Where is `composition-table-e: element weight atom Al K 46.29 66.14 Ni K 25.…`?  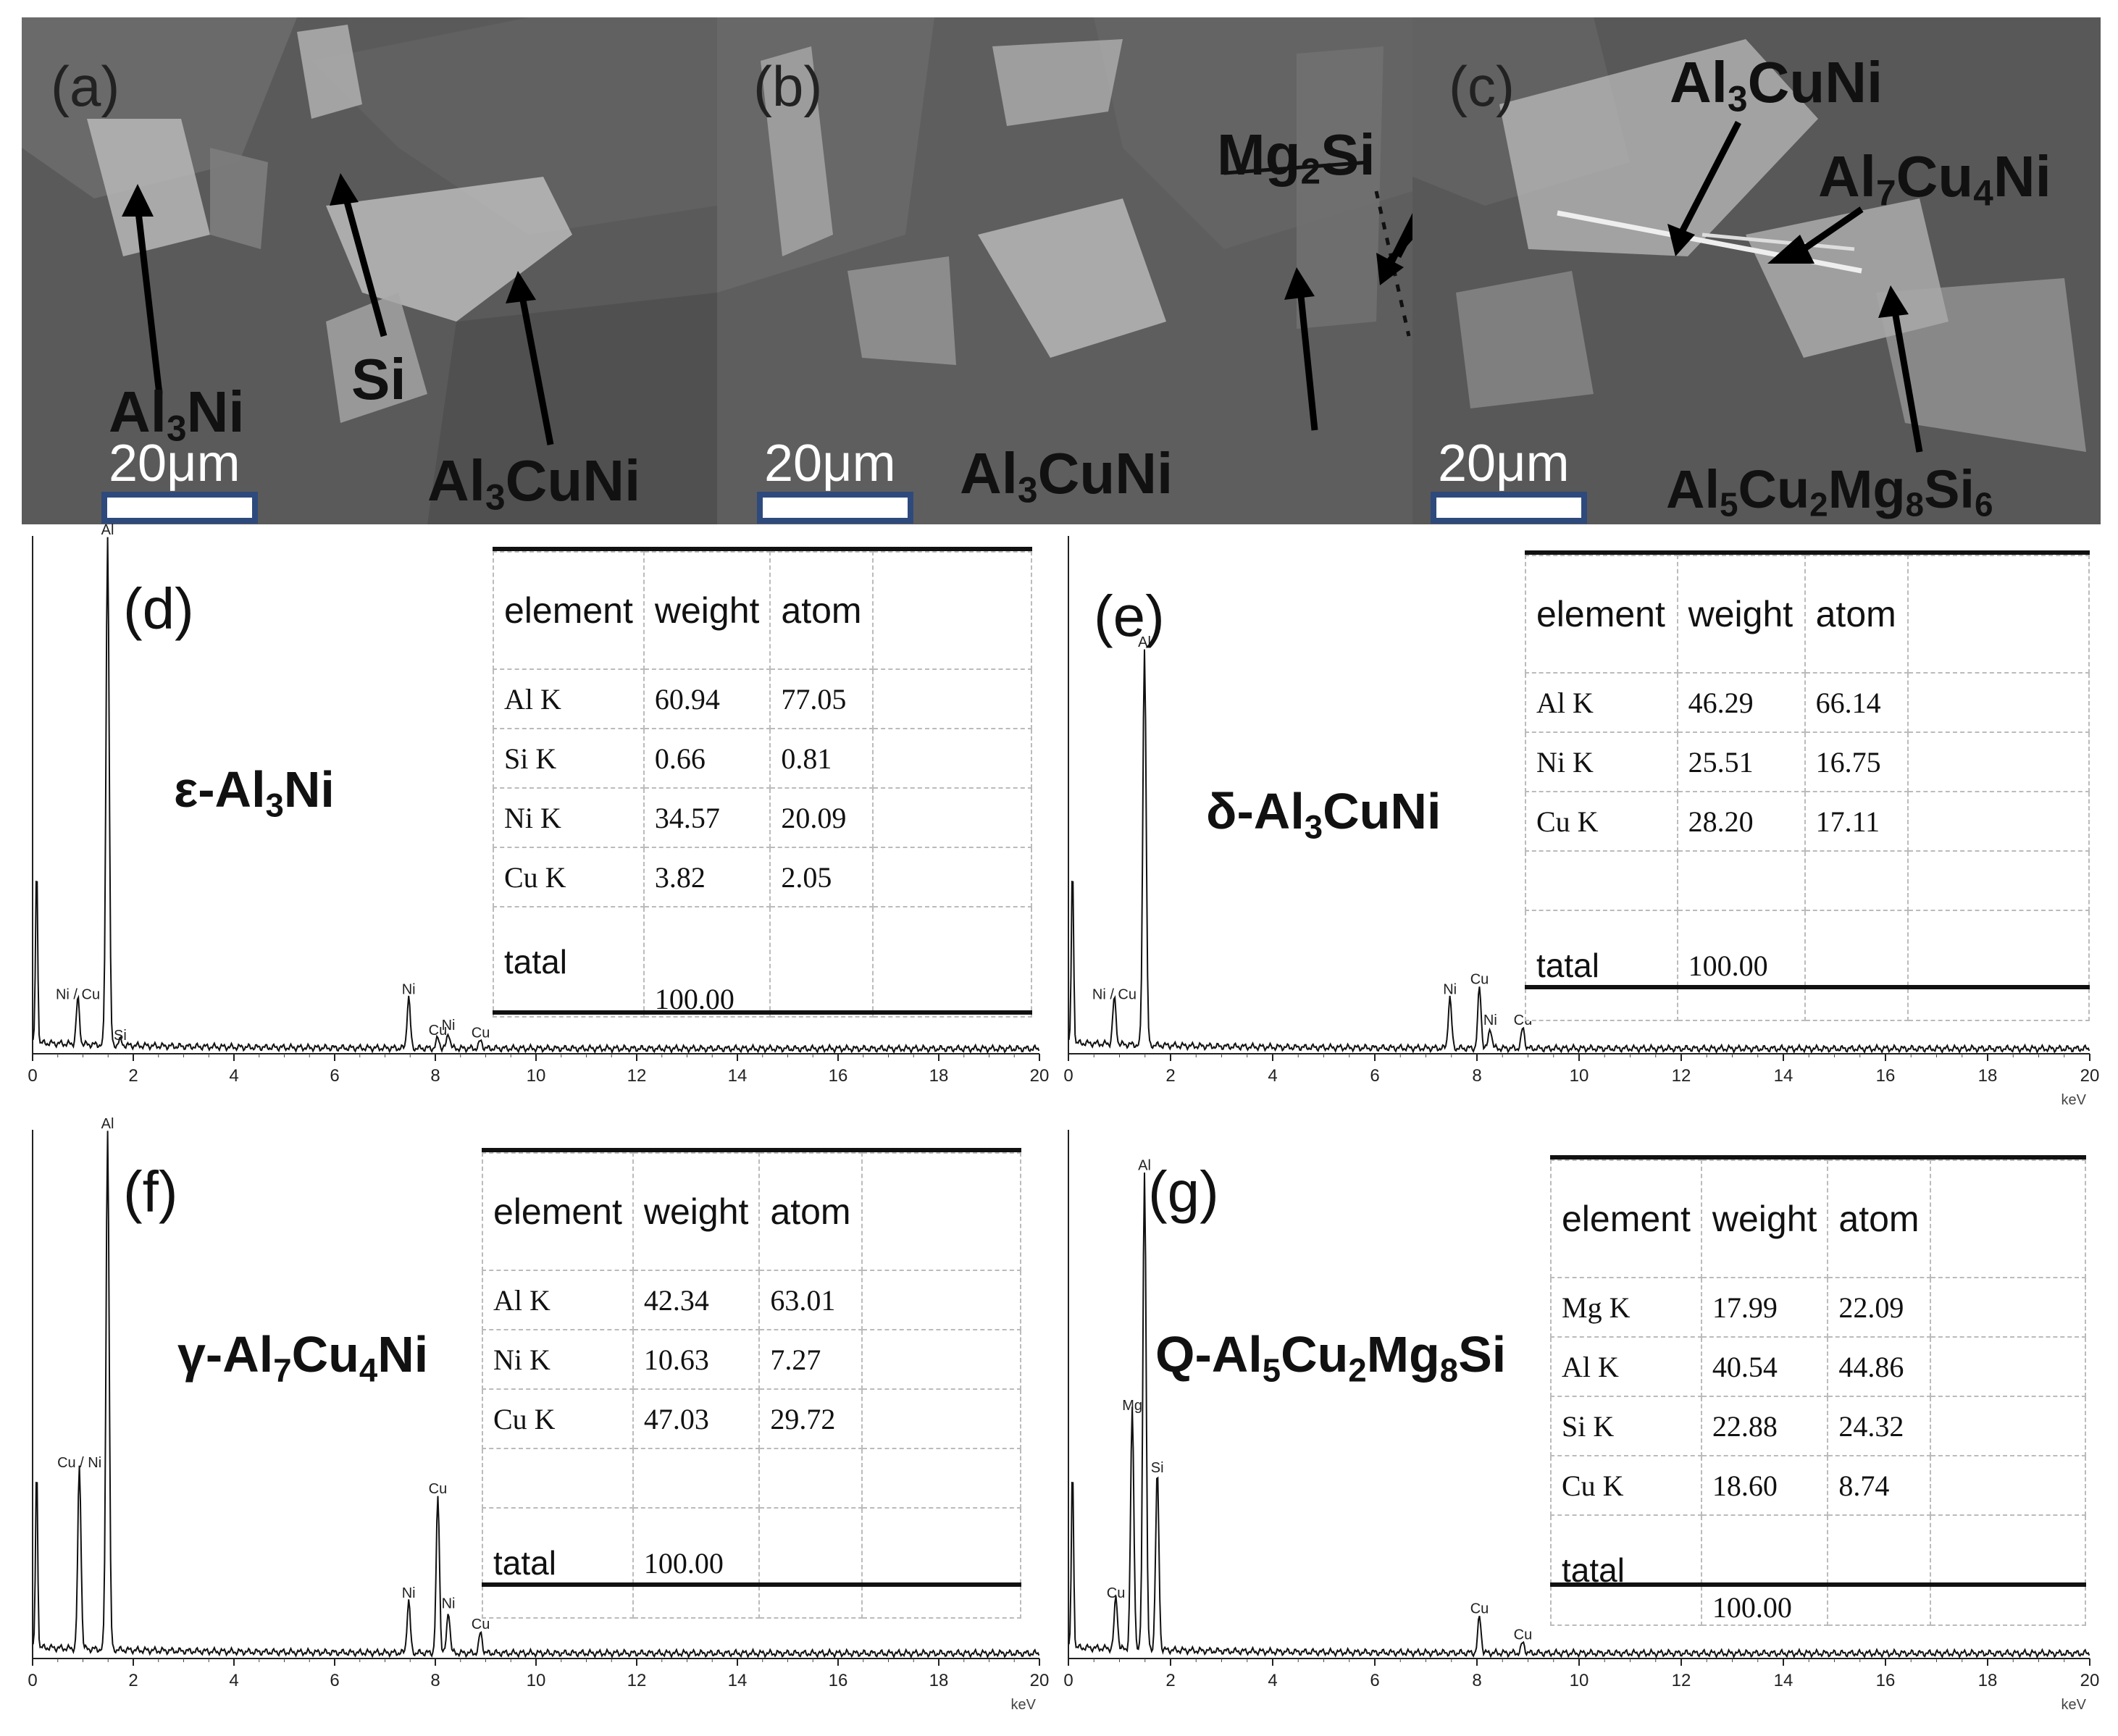 composition-table-e: element weight atom Al K 46.29 66.14 Ni K 25.… is located at coordinates (1808, 788).